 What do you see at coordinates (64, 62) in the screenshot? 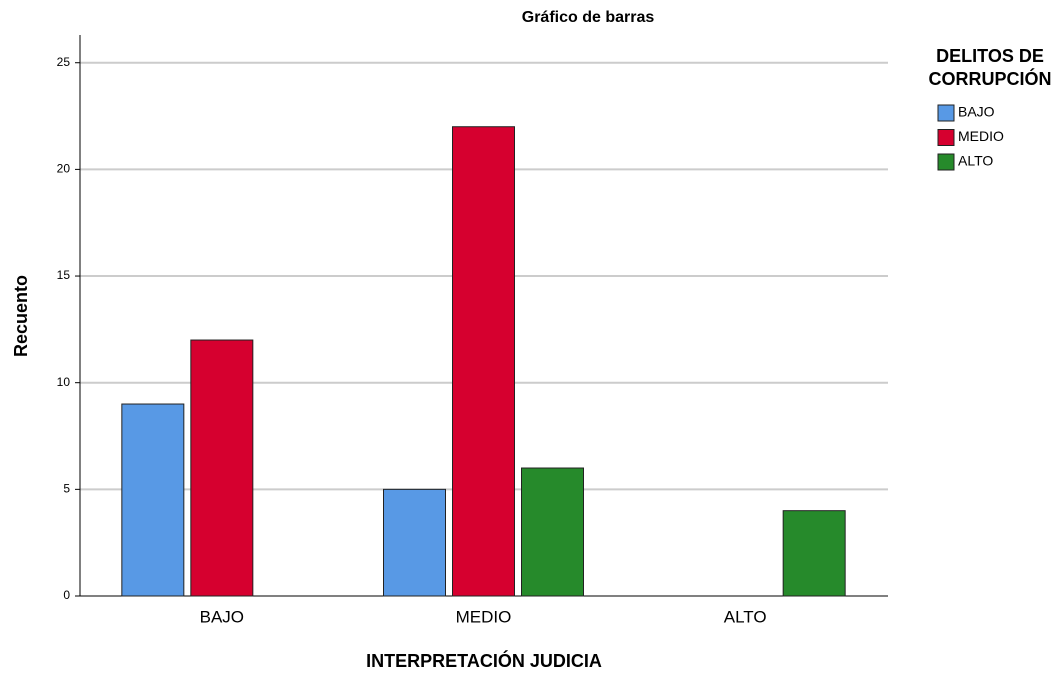
I see `y-tick-label: 25` at bounding box center [64, 62].